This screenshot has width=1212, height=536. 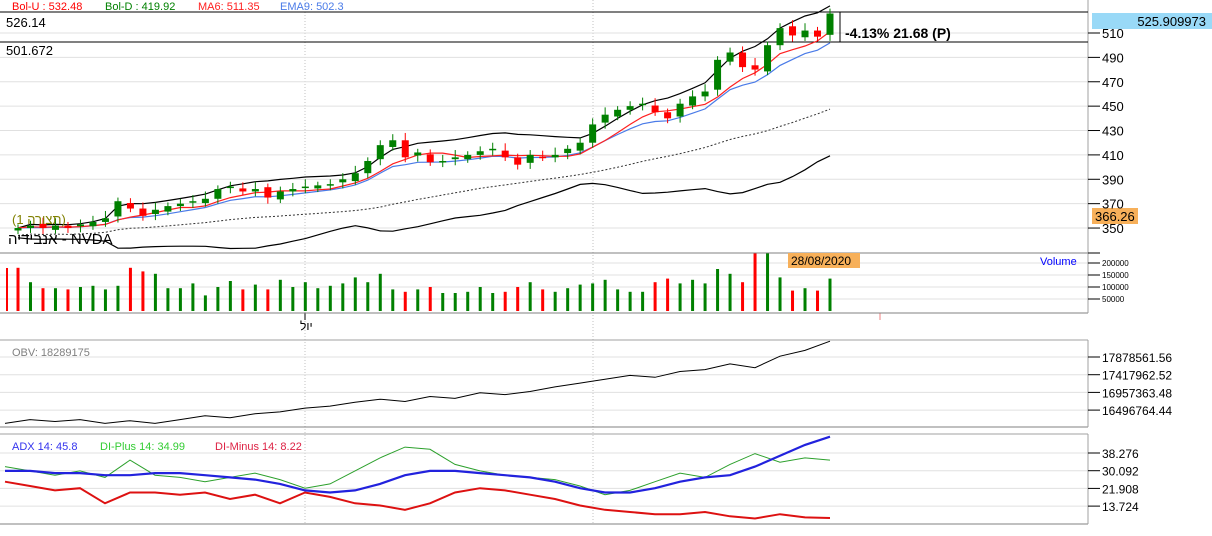 I want to click on last-price-tag, so click(x=1152, y=21).